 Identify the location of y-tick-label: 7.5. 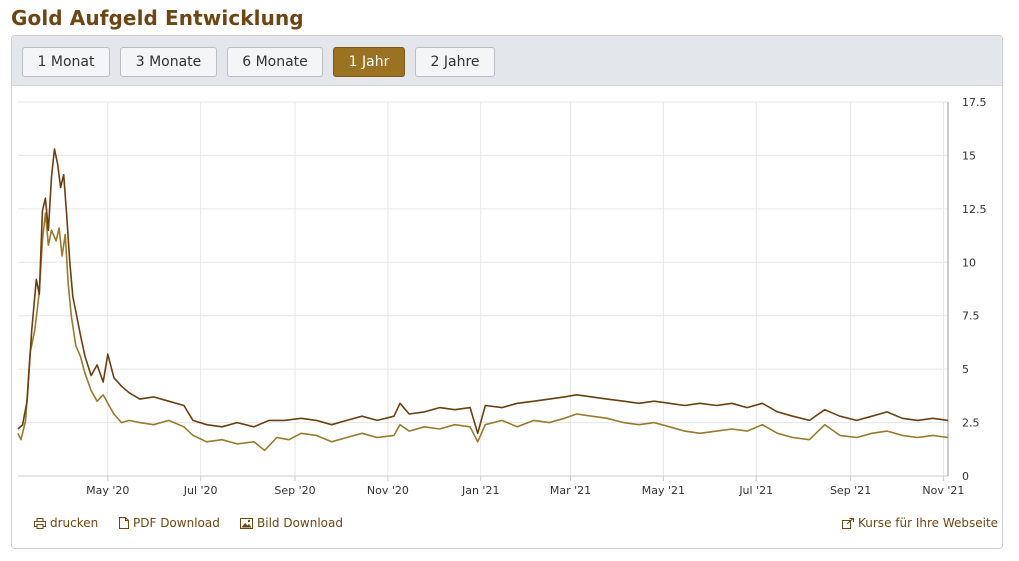
(971, 316).